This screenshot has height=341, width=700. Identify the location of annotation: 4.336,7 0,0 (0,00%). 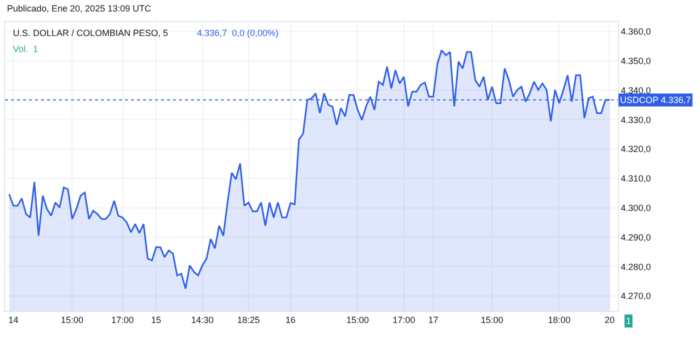
(238, 33).